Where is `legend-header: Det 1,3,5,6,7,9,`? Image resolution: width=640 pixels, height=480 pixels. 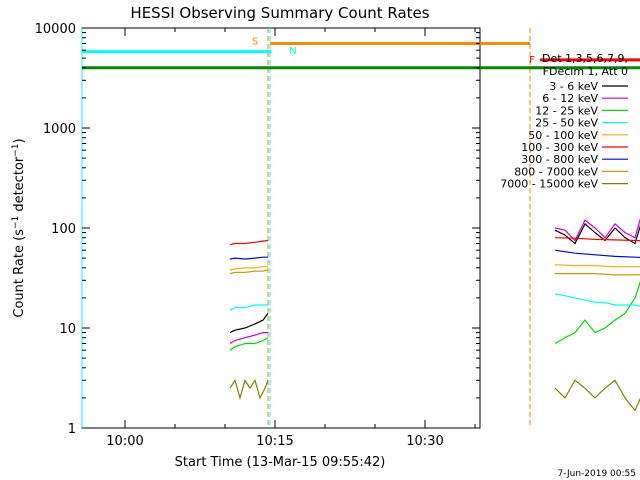 legend-header: Det 1,3,5,6,7,9, is located at coordinates (585, 58).